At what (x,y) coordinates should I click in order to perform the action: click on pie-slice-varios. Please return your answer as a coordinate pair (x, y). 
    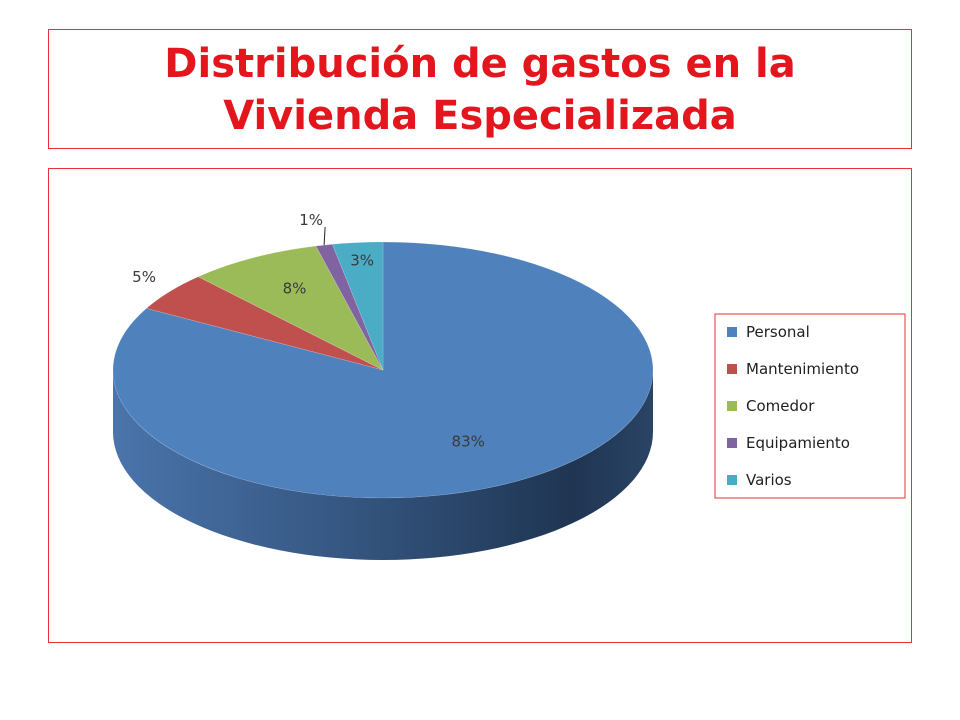
    Looking at the image, I should click on (357, 306).